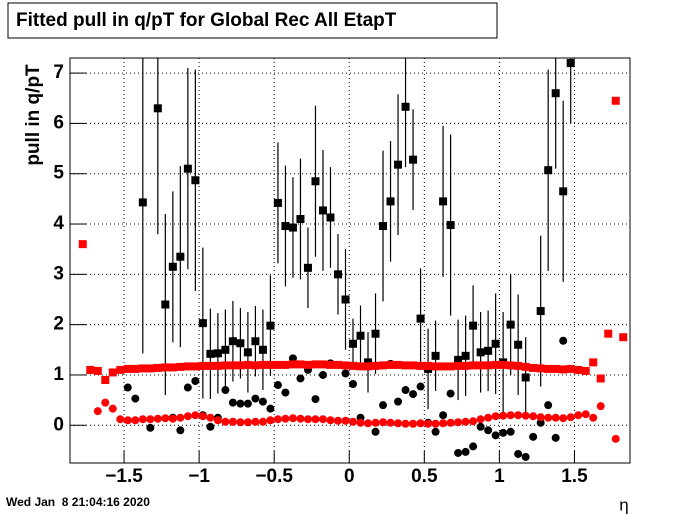 Image resolution: width=700 pixels, height=514 pixels. Describe the element at coordinates (124, 476) in the screenshot. I see `x-tick-label: −1.5` at that location.